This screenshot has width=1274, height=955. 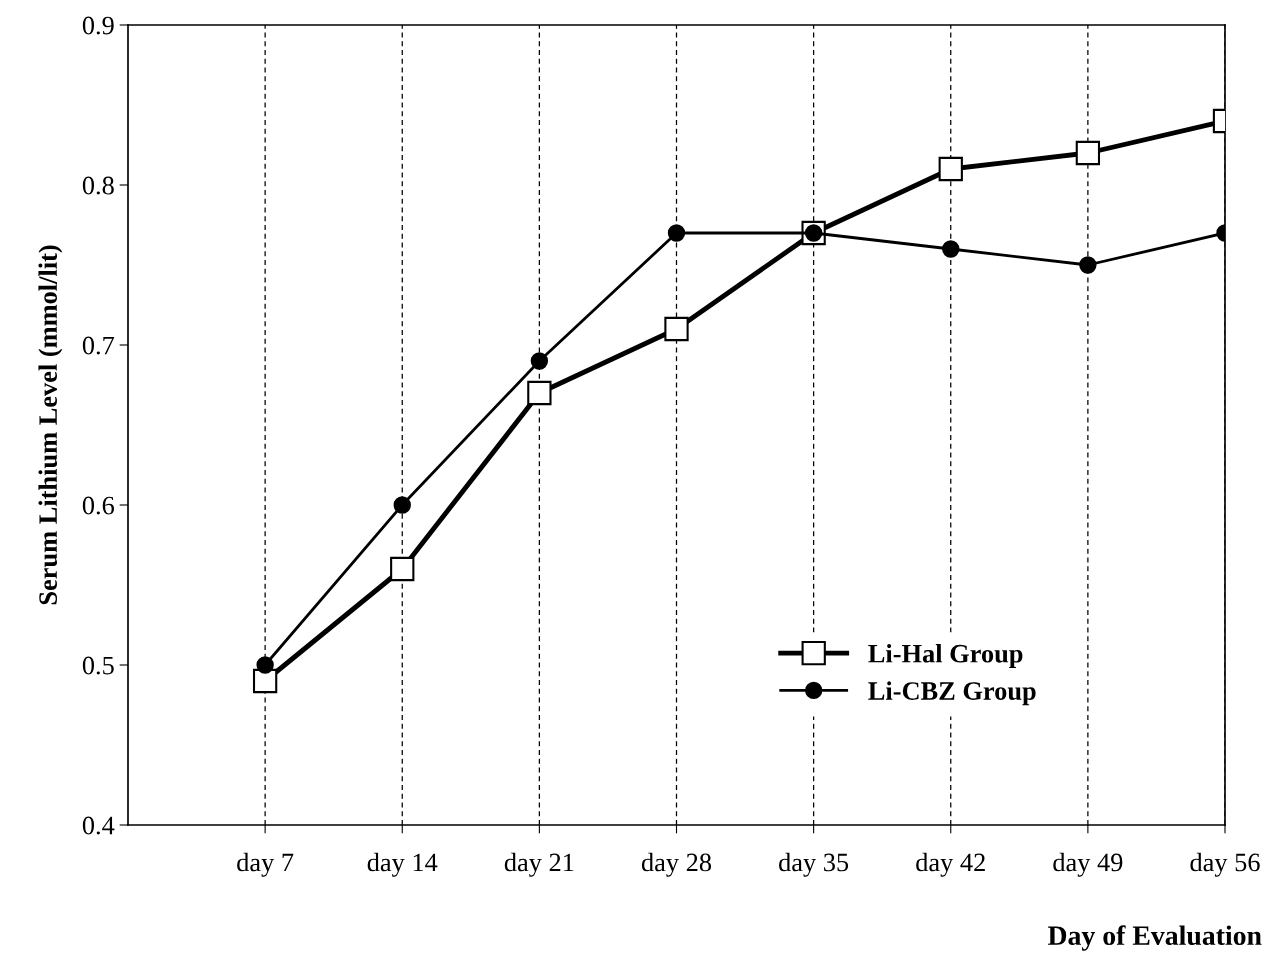 I want to click on x-tick-label: day 21, so click(x=539, y=864).